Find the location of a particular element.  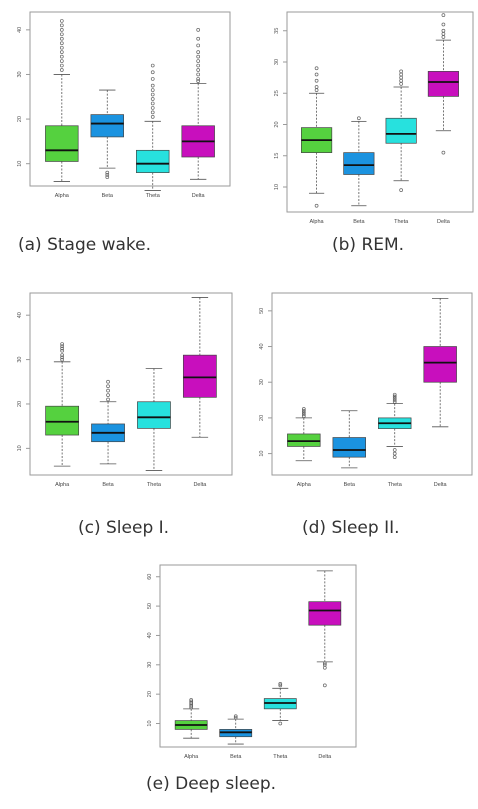

y-tick-label: 60 is located at coordinates (150, 577).